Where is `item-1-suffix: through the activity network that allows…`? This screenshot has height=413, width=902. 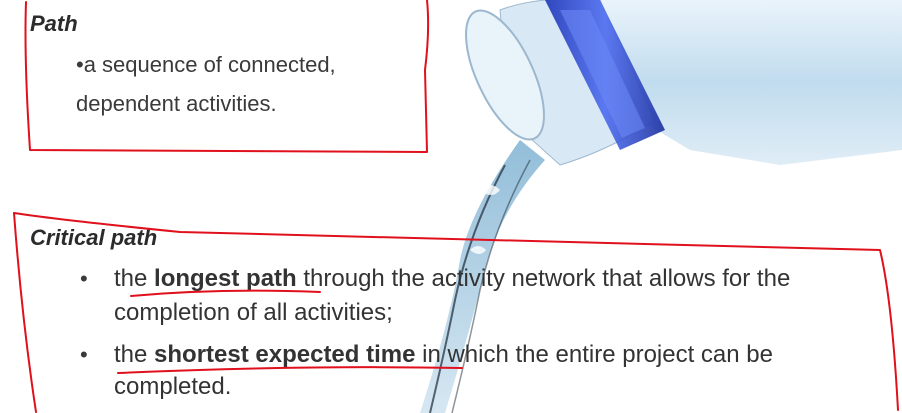 item-1-suffix: through the activity network that allows… is located at coordinates (543, 278).